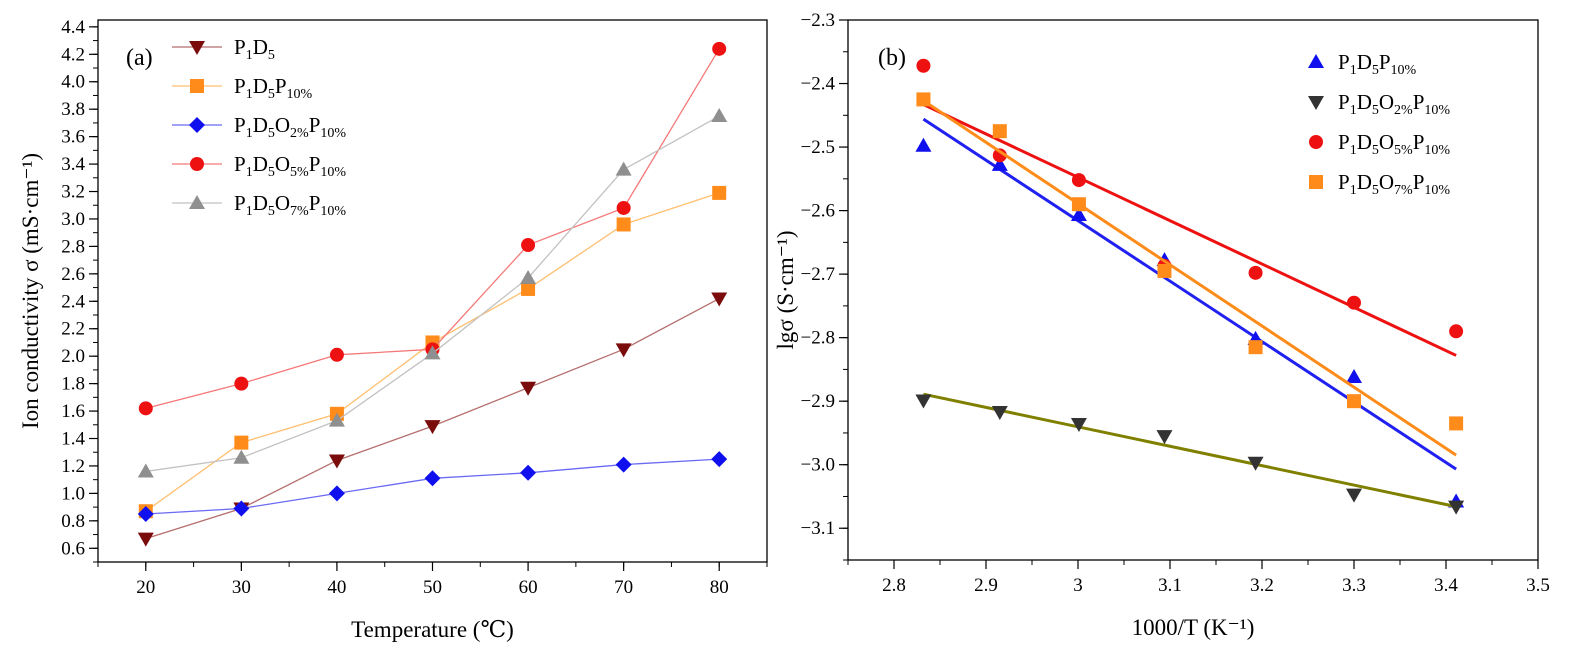 The image size is (1573, 663). What do you see at coordinates (818, 84) in the screenshot?
I see `y-tick-label: −2.4` at bounding box center [818, 84].